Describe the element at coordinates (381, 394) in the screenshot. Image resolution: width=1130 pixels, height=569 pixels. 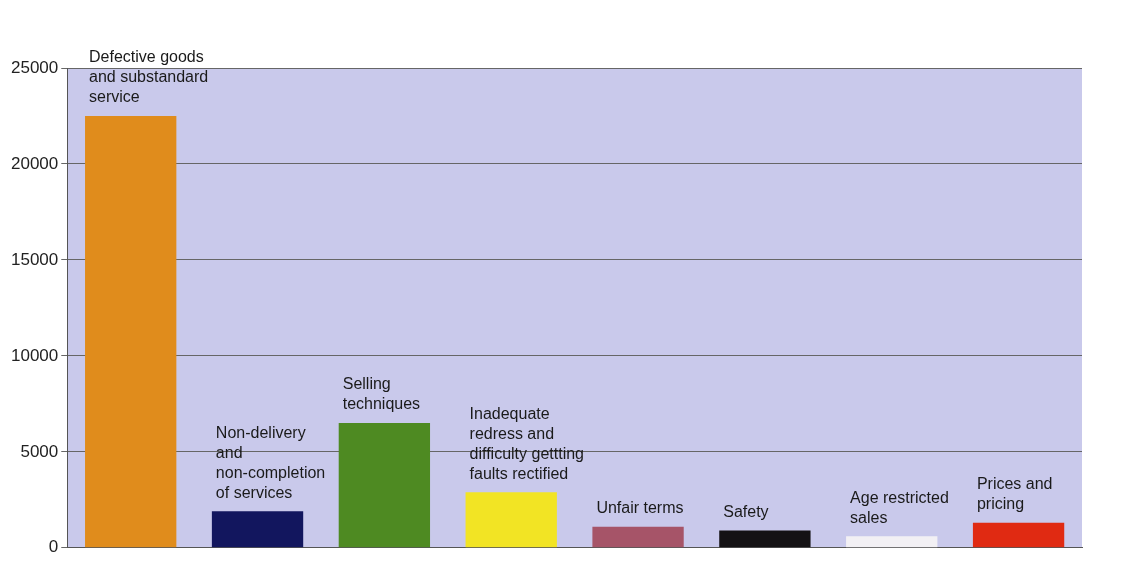
I see `x-tick-label: Selling techniques` at that location.